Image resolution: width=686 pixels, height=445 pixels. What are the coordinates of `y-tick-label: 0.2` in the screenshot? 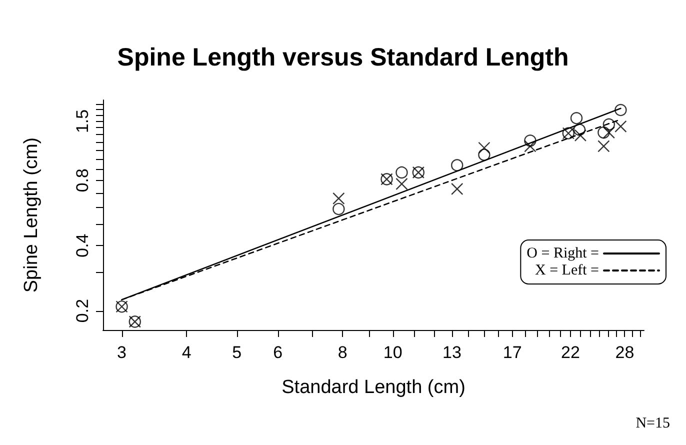 It's located at (82, 310).